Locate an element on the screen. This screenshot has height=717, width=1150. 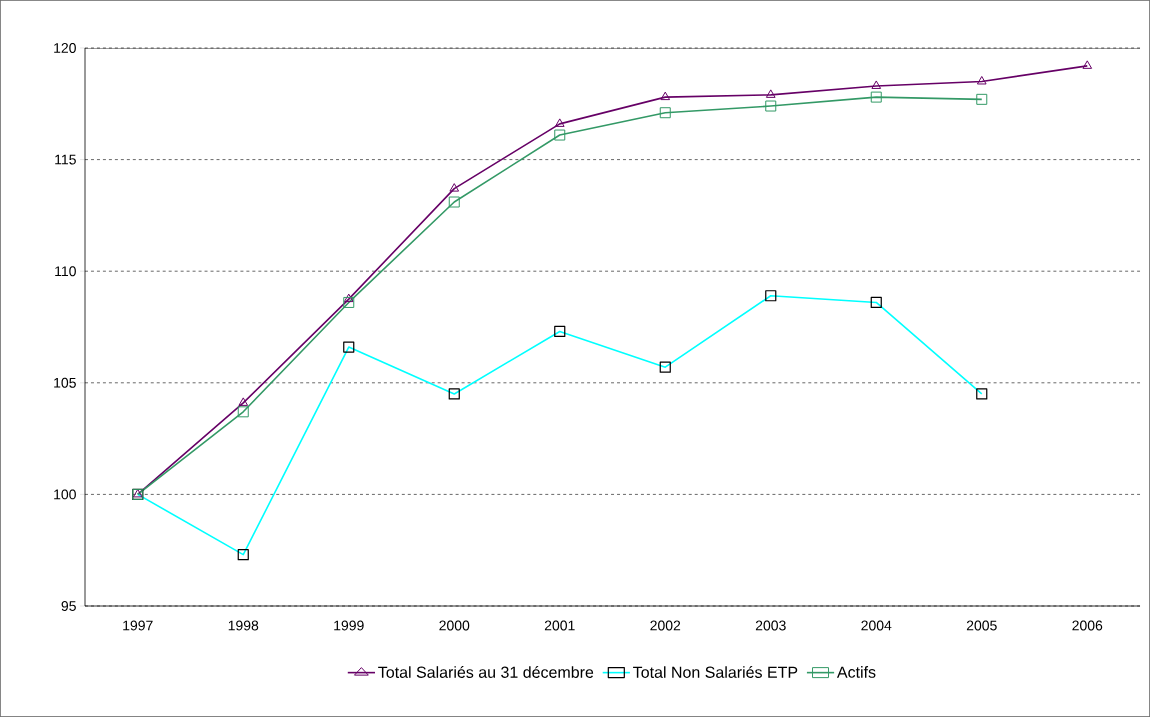
y-tick-label: 95 is located at coordinates (68, 606).